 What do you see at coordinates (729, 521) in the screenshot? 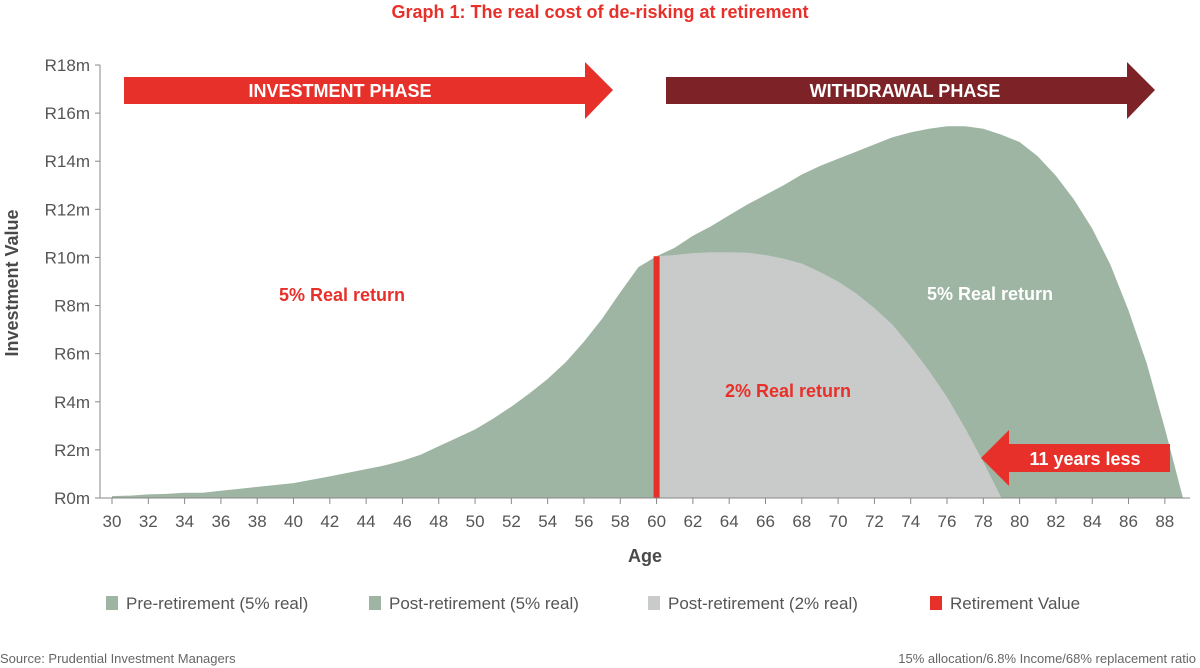
I see `x-tick-label: 64` at bounding box center [729, 521].